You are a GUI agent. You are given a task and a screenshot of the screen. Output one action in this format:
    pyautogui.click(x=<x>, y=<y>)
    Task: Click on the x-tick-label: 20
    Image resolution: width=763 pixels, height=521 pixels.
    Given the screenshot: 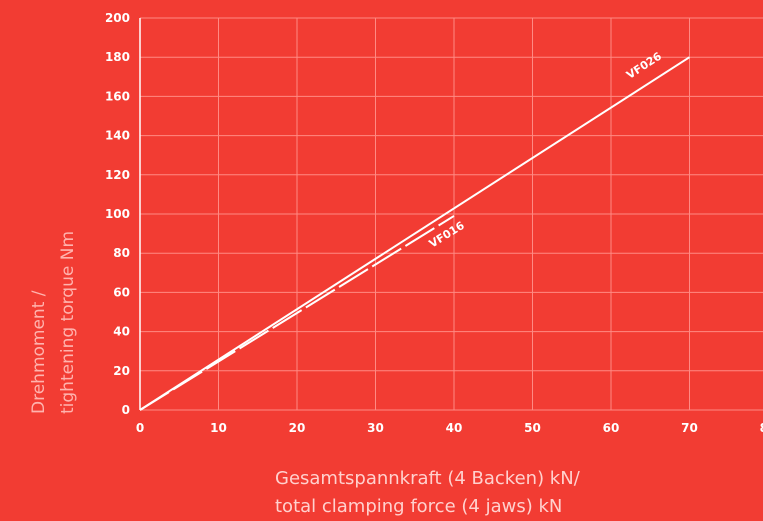 What is the action you would take?
    pyautogui.click(x=297, y=428)
    